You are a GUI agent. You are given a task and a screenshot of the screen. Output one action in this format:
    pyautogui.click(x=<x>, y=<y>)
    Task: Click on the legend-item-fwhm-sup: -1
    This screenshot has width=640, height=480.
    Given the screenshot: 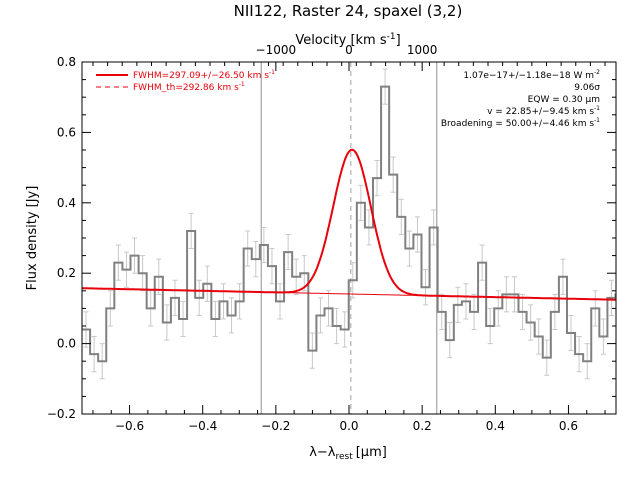 What is the action you would take?
    pyautogui.click(x=272, y=72)
    